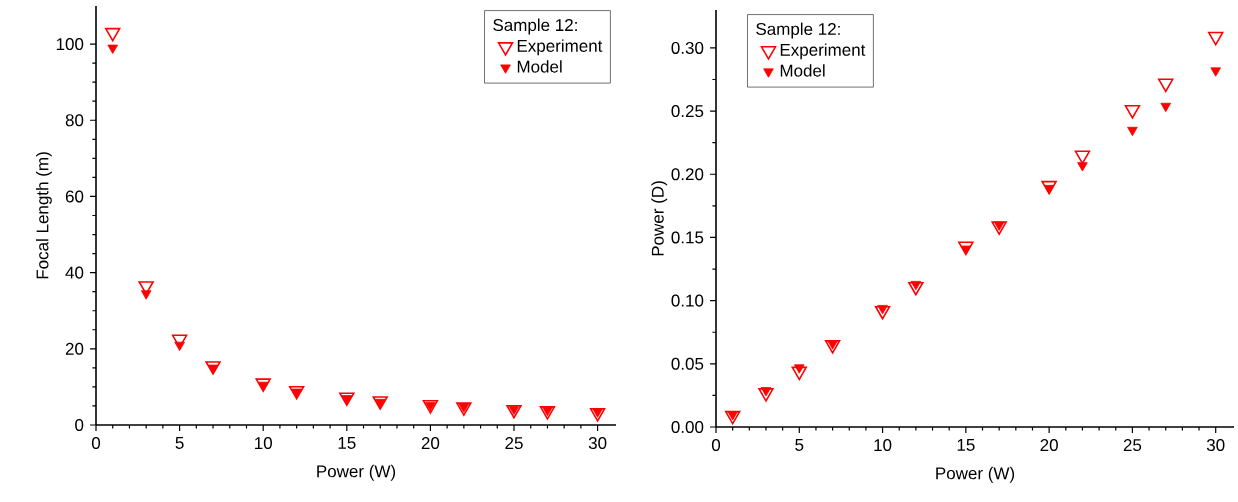 The width and height of the screenshot is (1238, 502). Describe the element at coordinates (687, 174) in the screenshot. I see `y-tick-label: 0.20` at that location.